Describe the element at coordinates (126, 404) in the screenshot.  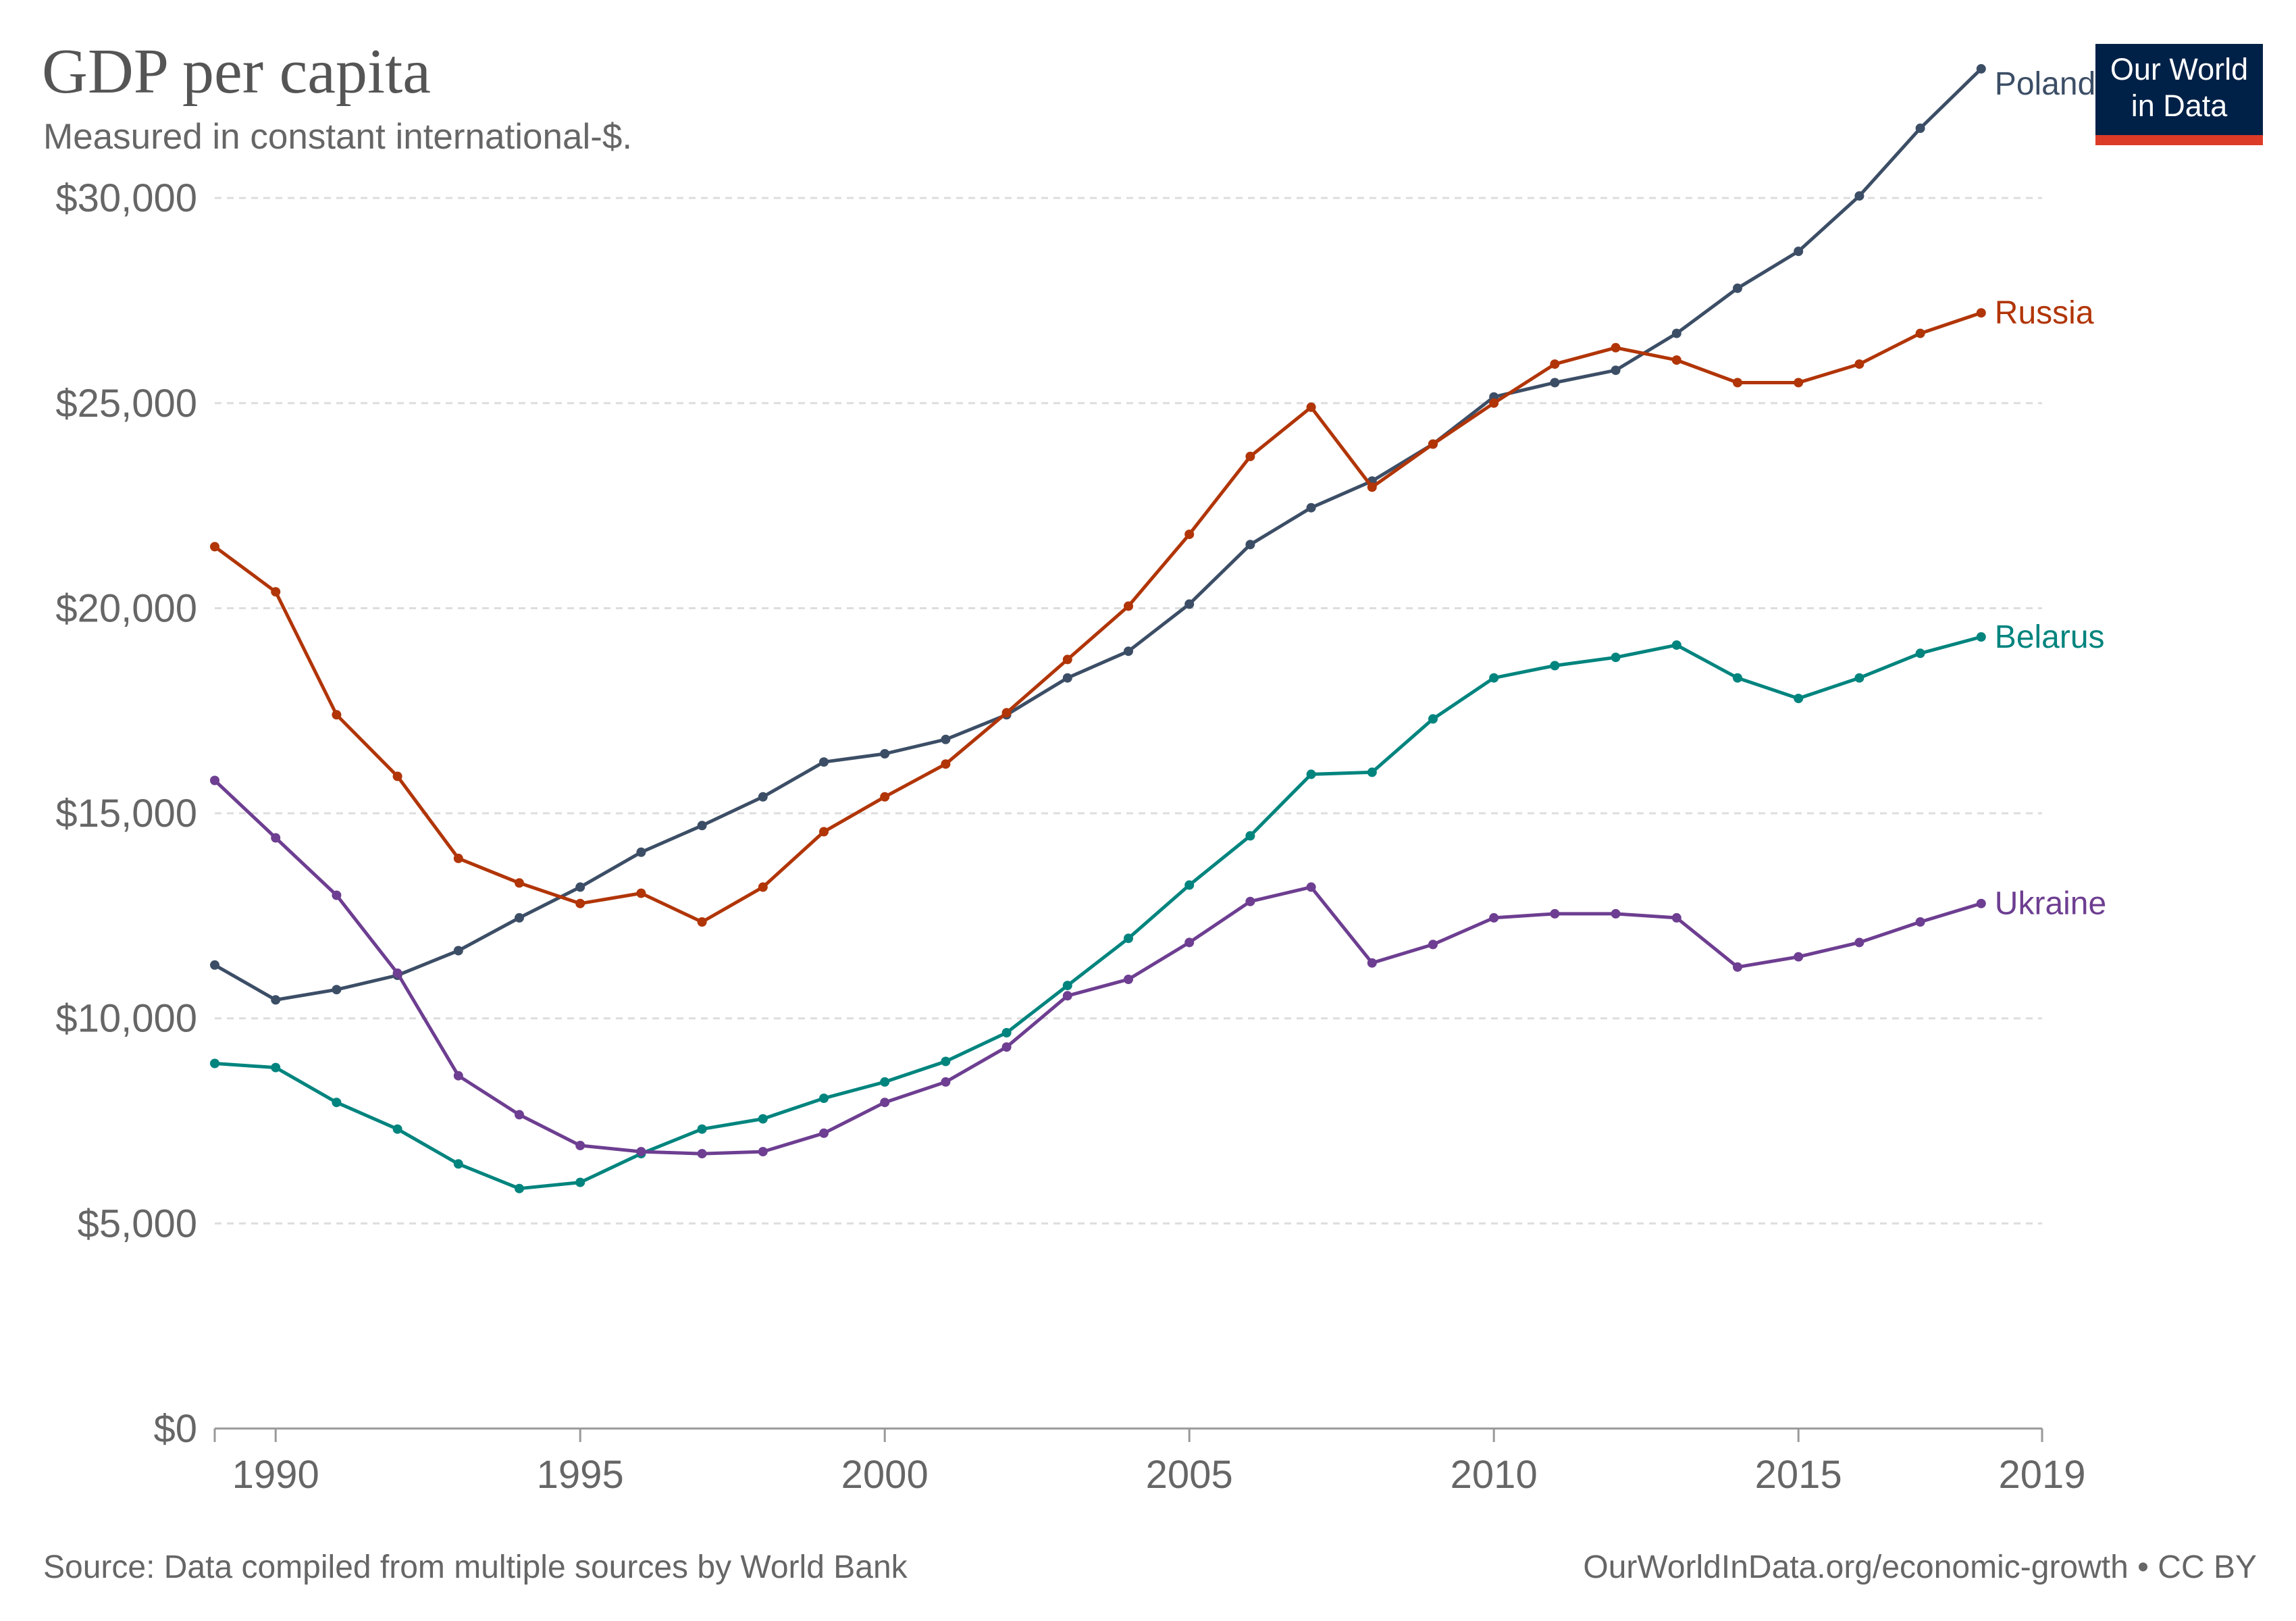
I see `y-tick-label: $25,000` at that location.